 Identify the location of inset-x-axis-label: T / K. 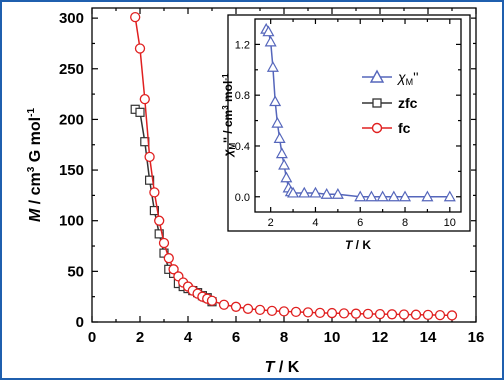
(358, 245).